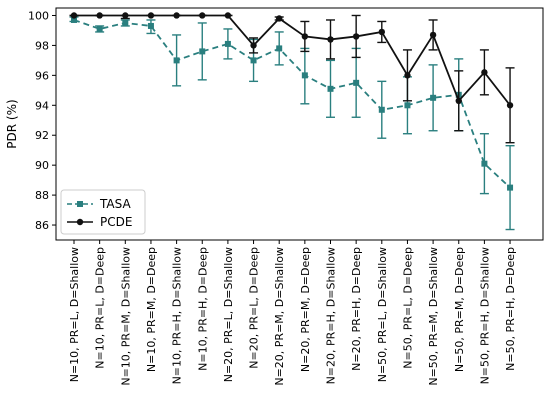  Describe the element at coordinates (228, 314) in the screenshot. I see `x-tick-label: N=20, PR=L, D=Shallow` at that location.